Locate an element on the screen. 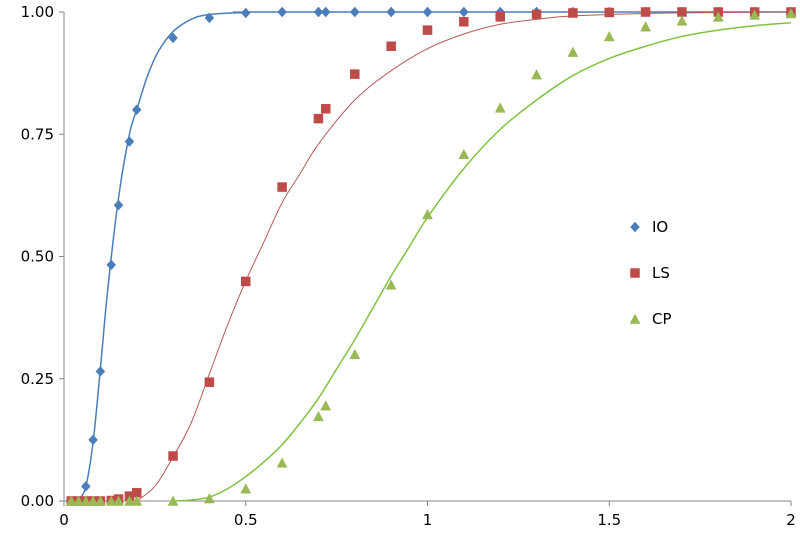 The height and width of the screenshot is (545, 800). x-tick-label: 1 is located at coordinates (428, 520).